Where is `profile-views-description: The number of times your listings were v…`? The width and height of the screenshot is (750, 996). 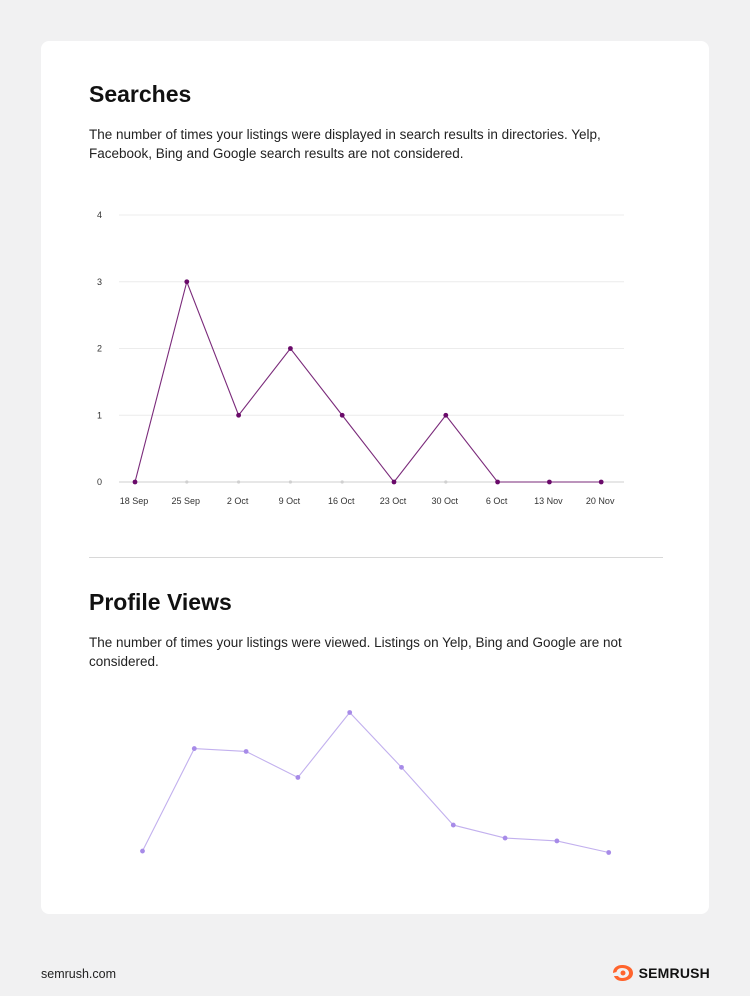
profile-views-description: The number of times your listings were v… is located at coordinates (355, 652).